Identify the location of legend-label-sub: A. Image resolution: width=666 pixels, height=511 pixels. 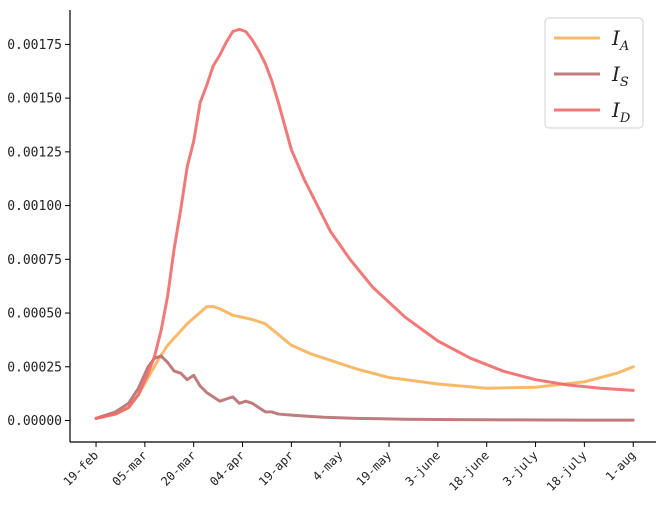
(624, 46).